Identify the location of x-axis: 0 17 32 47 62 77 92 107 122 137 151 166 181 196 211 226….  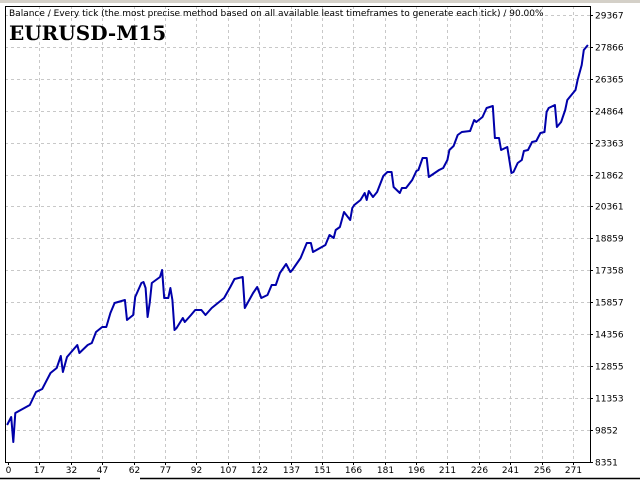
(294, 469).